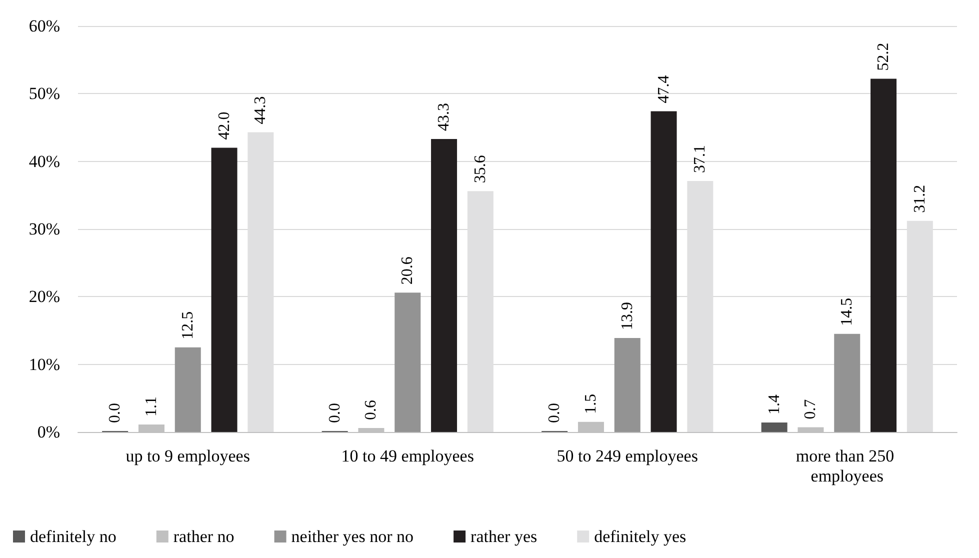  I want to click on data-label: 47.4, so click(663, 89).